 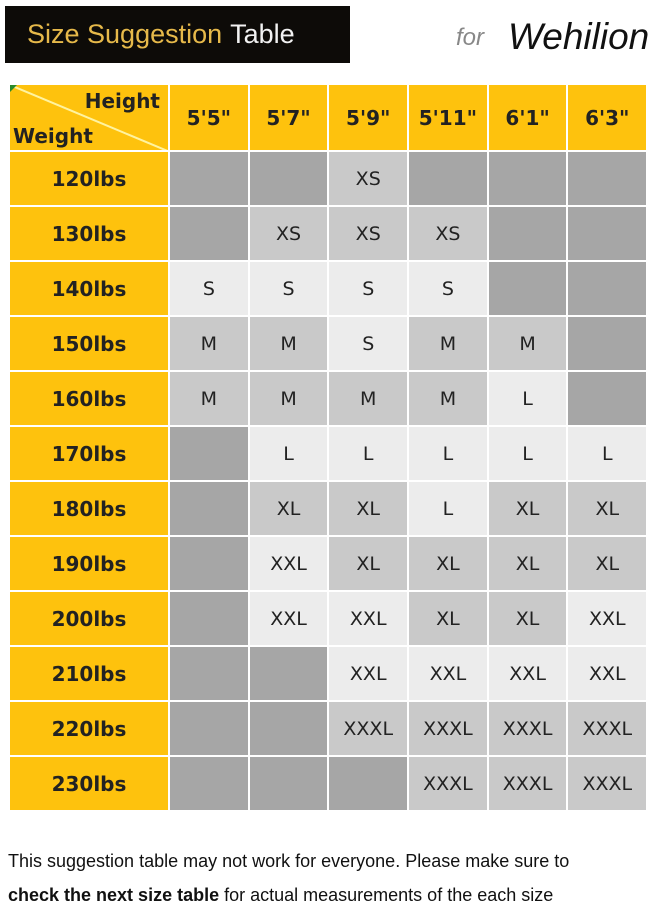 I want to click on table-row: 180lbs XL XL L XL XL, so click(x=328, y=508).